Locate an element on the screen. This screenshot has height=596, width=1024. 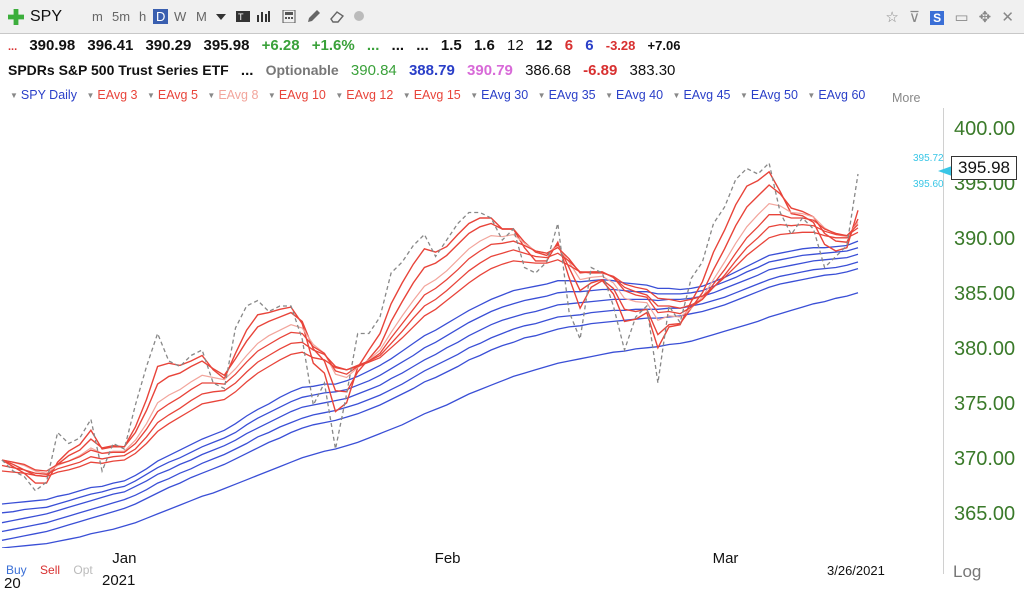
settings-dots-icon is located at coordinates (359, 16).